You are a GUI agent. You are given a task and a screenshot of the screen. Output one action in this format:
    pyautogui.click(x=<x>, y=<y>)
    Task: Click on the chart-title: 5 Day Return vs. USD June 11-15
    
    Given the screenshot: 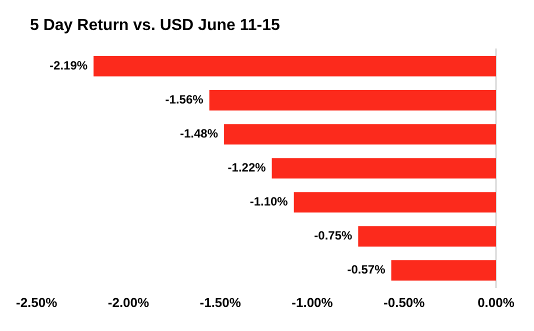 What is the action you would take?
    pyautogui.click(x=155, y=25)
    